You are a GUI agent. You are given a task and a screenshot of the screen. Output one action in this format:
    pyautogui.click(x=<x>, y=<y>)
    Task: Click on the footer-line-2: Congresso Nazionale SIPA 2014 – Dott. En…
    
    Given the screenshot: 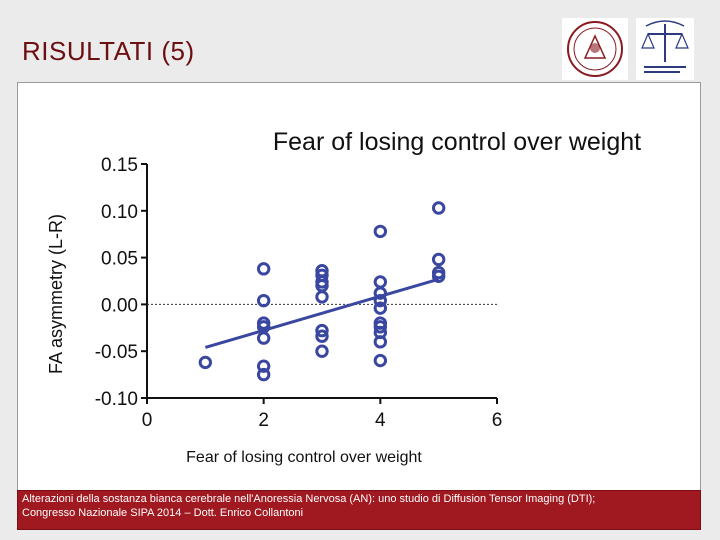 What is the action you would take?
    pyautogui.click(x=163, y=513)
    